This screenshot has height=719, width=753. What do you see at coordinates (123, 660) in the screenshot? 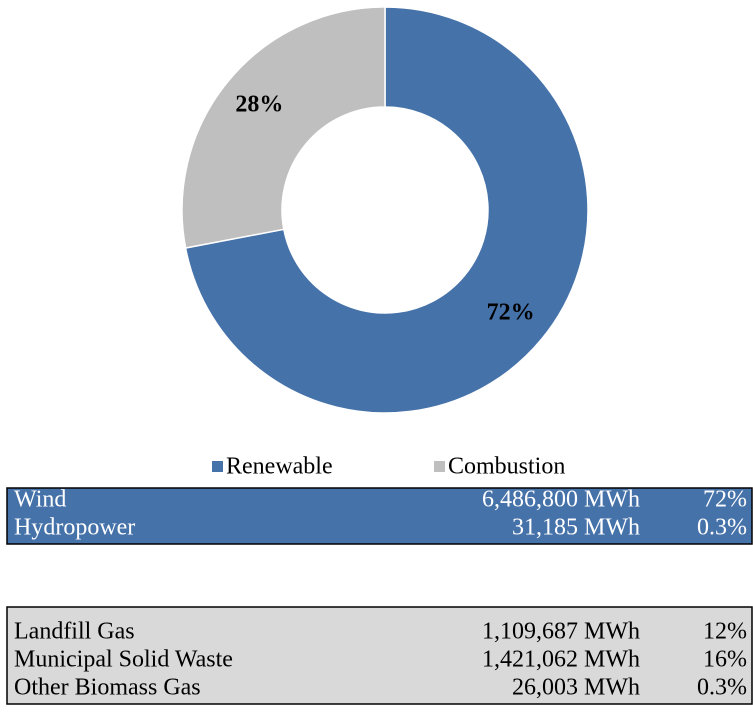
I see `table-cell: Municipal Solid Waste` at bounding box center [123, 660].